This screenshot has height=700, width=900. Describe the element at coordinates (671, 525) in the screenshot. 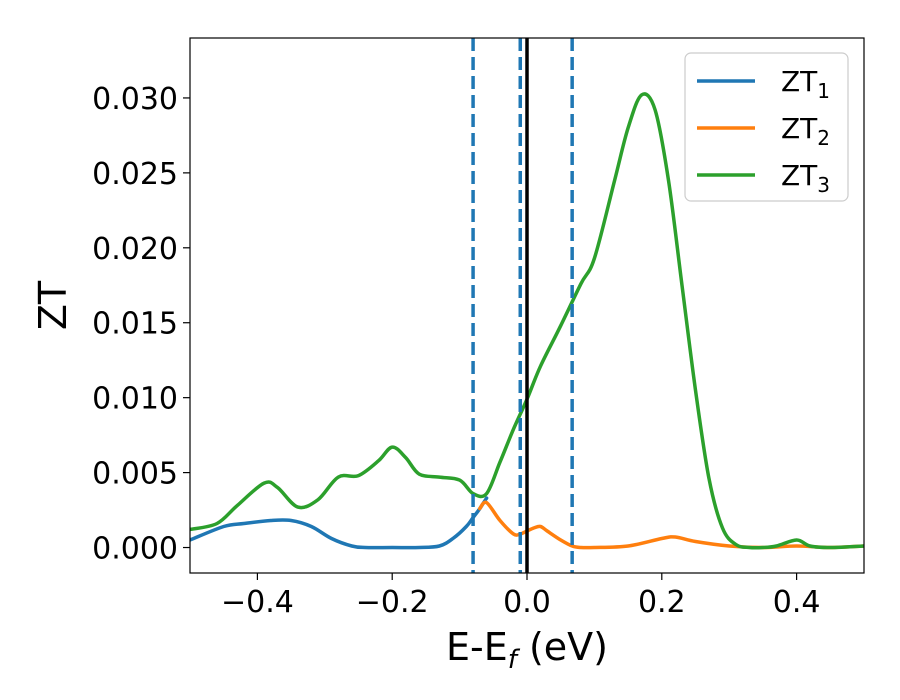

I see `series-line-zt2` at that location.